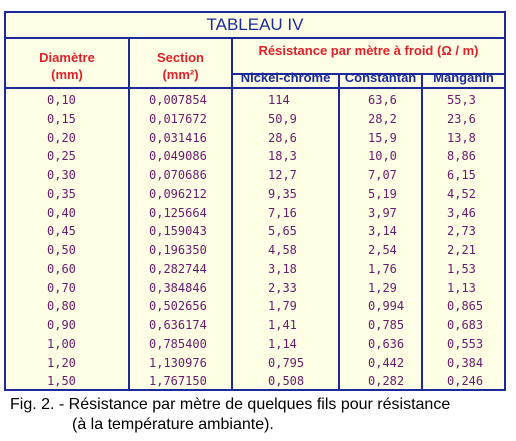  Describe the element at coordinates (461, 231) in the screenshot. I see `manganin-cell: 2,73` at that location.